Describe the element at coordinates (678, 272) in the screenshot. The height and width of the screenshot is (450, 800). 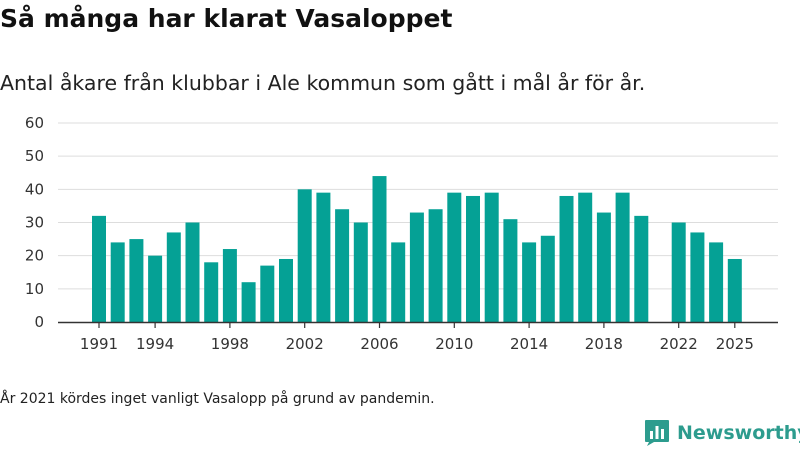
I see `bar-2022` at that location.